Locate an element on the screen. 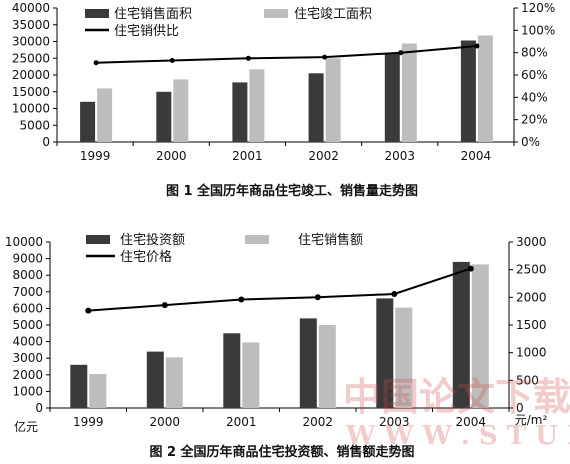  left-tick-label: 4000 is located at coordinates (27, 342).